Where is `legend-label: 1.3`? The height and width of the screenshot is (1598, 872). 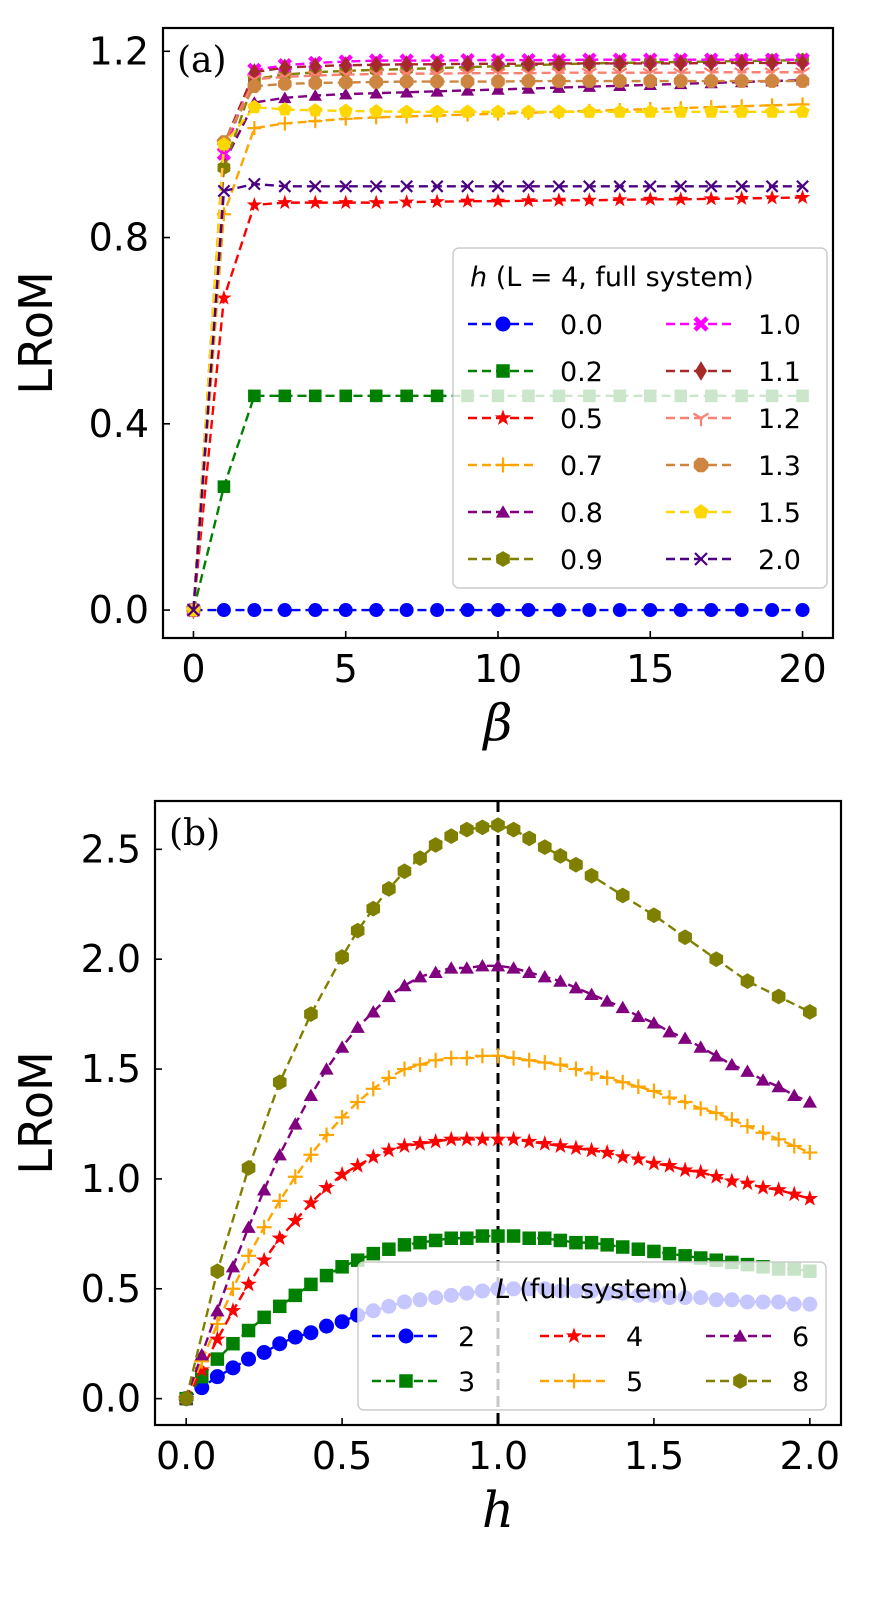
legend-label: 1.3 is located at coordinates (779, 466).